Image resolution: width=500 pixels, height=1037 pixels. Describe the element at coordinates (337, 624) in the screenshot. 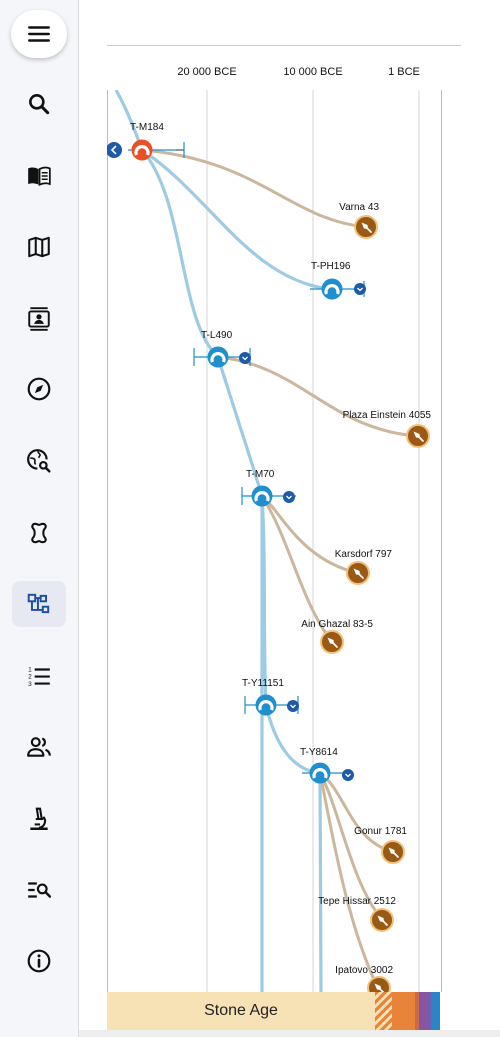

I see `sample-label-ain-ghazal-83-5: Ain Ghazal 83-5` at that location.